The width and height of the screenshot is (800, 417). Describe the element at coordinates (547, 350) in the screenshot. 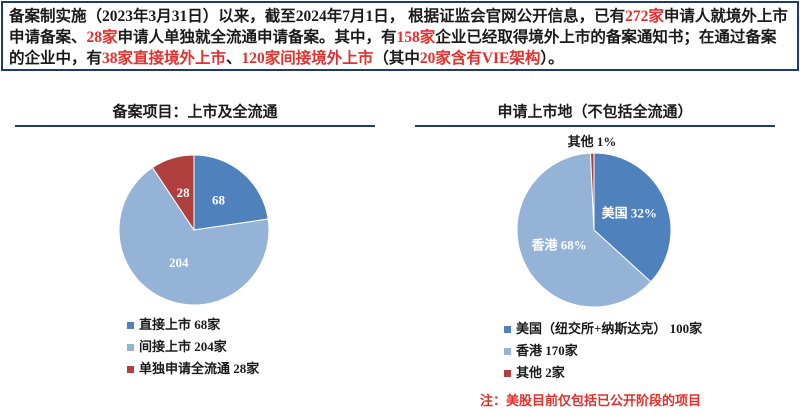

I see `legend-label: 香港 170家` at that location.